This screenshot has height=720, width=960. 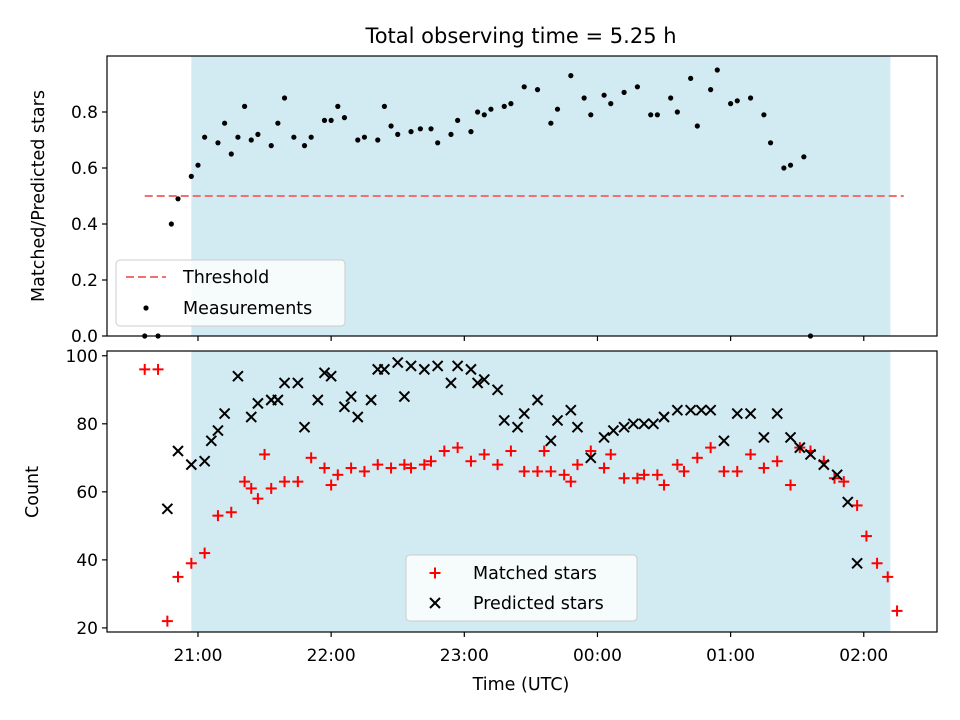 I want to click on legend: Matched stars Predicted stars, so click(x=521, y=588).